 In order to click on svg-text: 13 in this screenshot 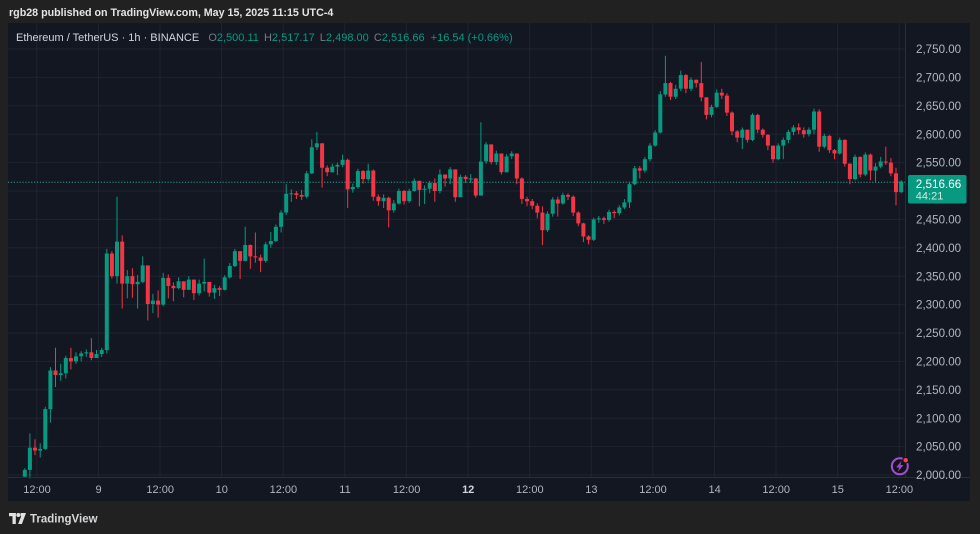, I will do `click(591, 490)`.